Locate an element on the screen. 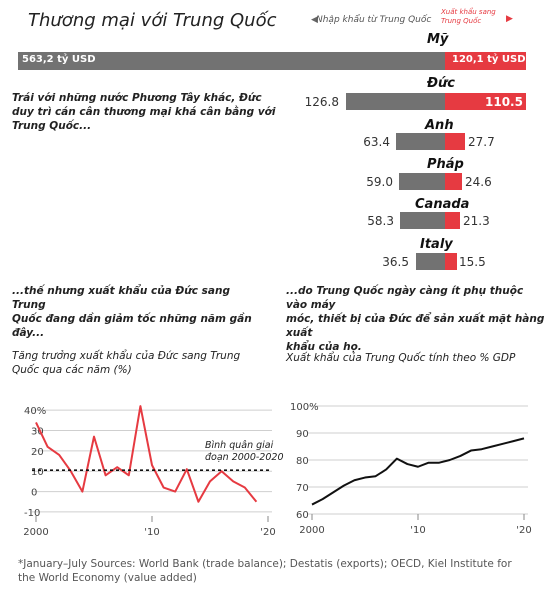 This screenshot has height=600, width=549. gdp-ytick-label: 100% is located at coordinates (304, 407).